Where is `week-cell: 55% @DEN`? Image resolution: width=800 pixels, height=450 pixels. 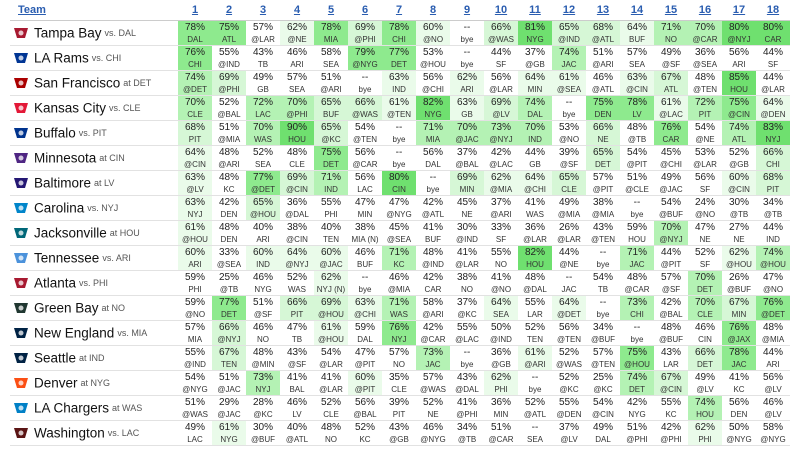
week-cell: 55% @DEN is located at coordinates (569, 408).